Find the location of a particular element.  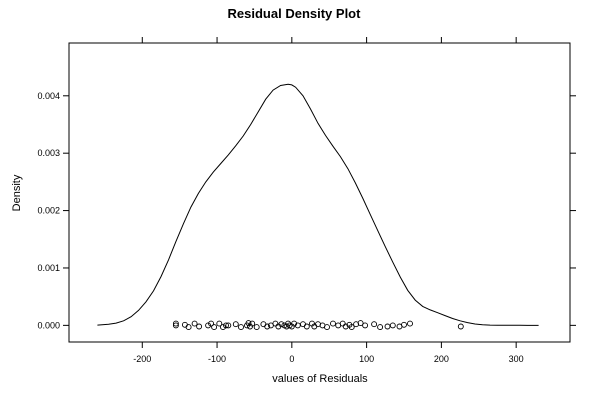

y-tick-label: 0.003 is located at coordinates (48, 153).